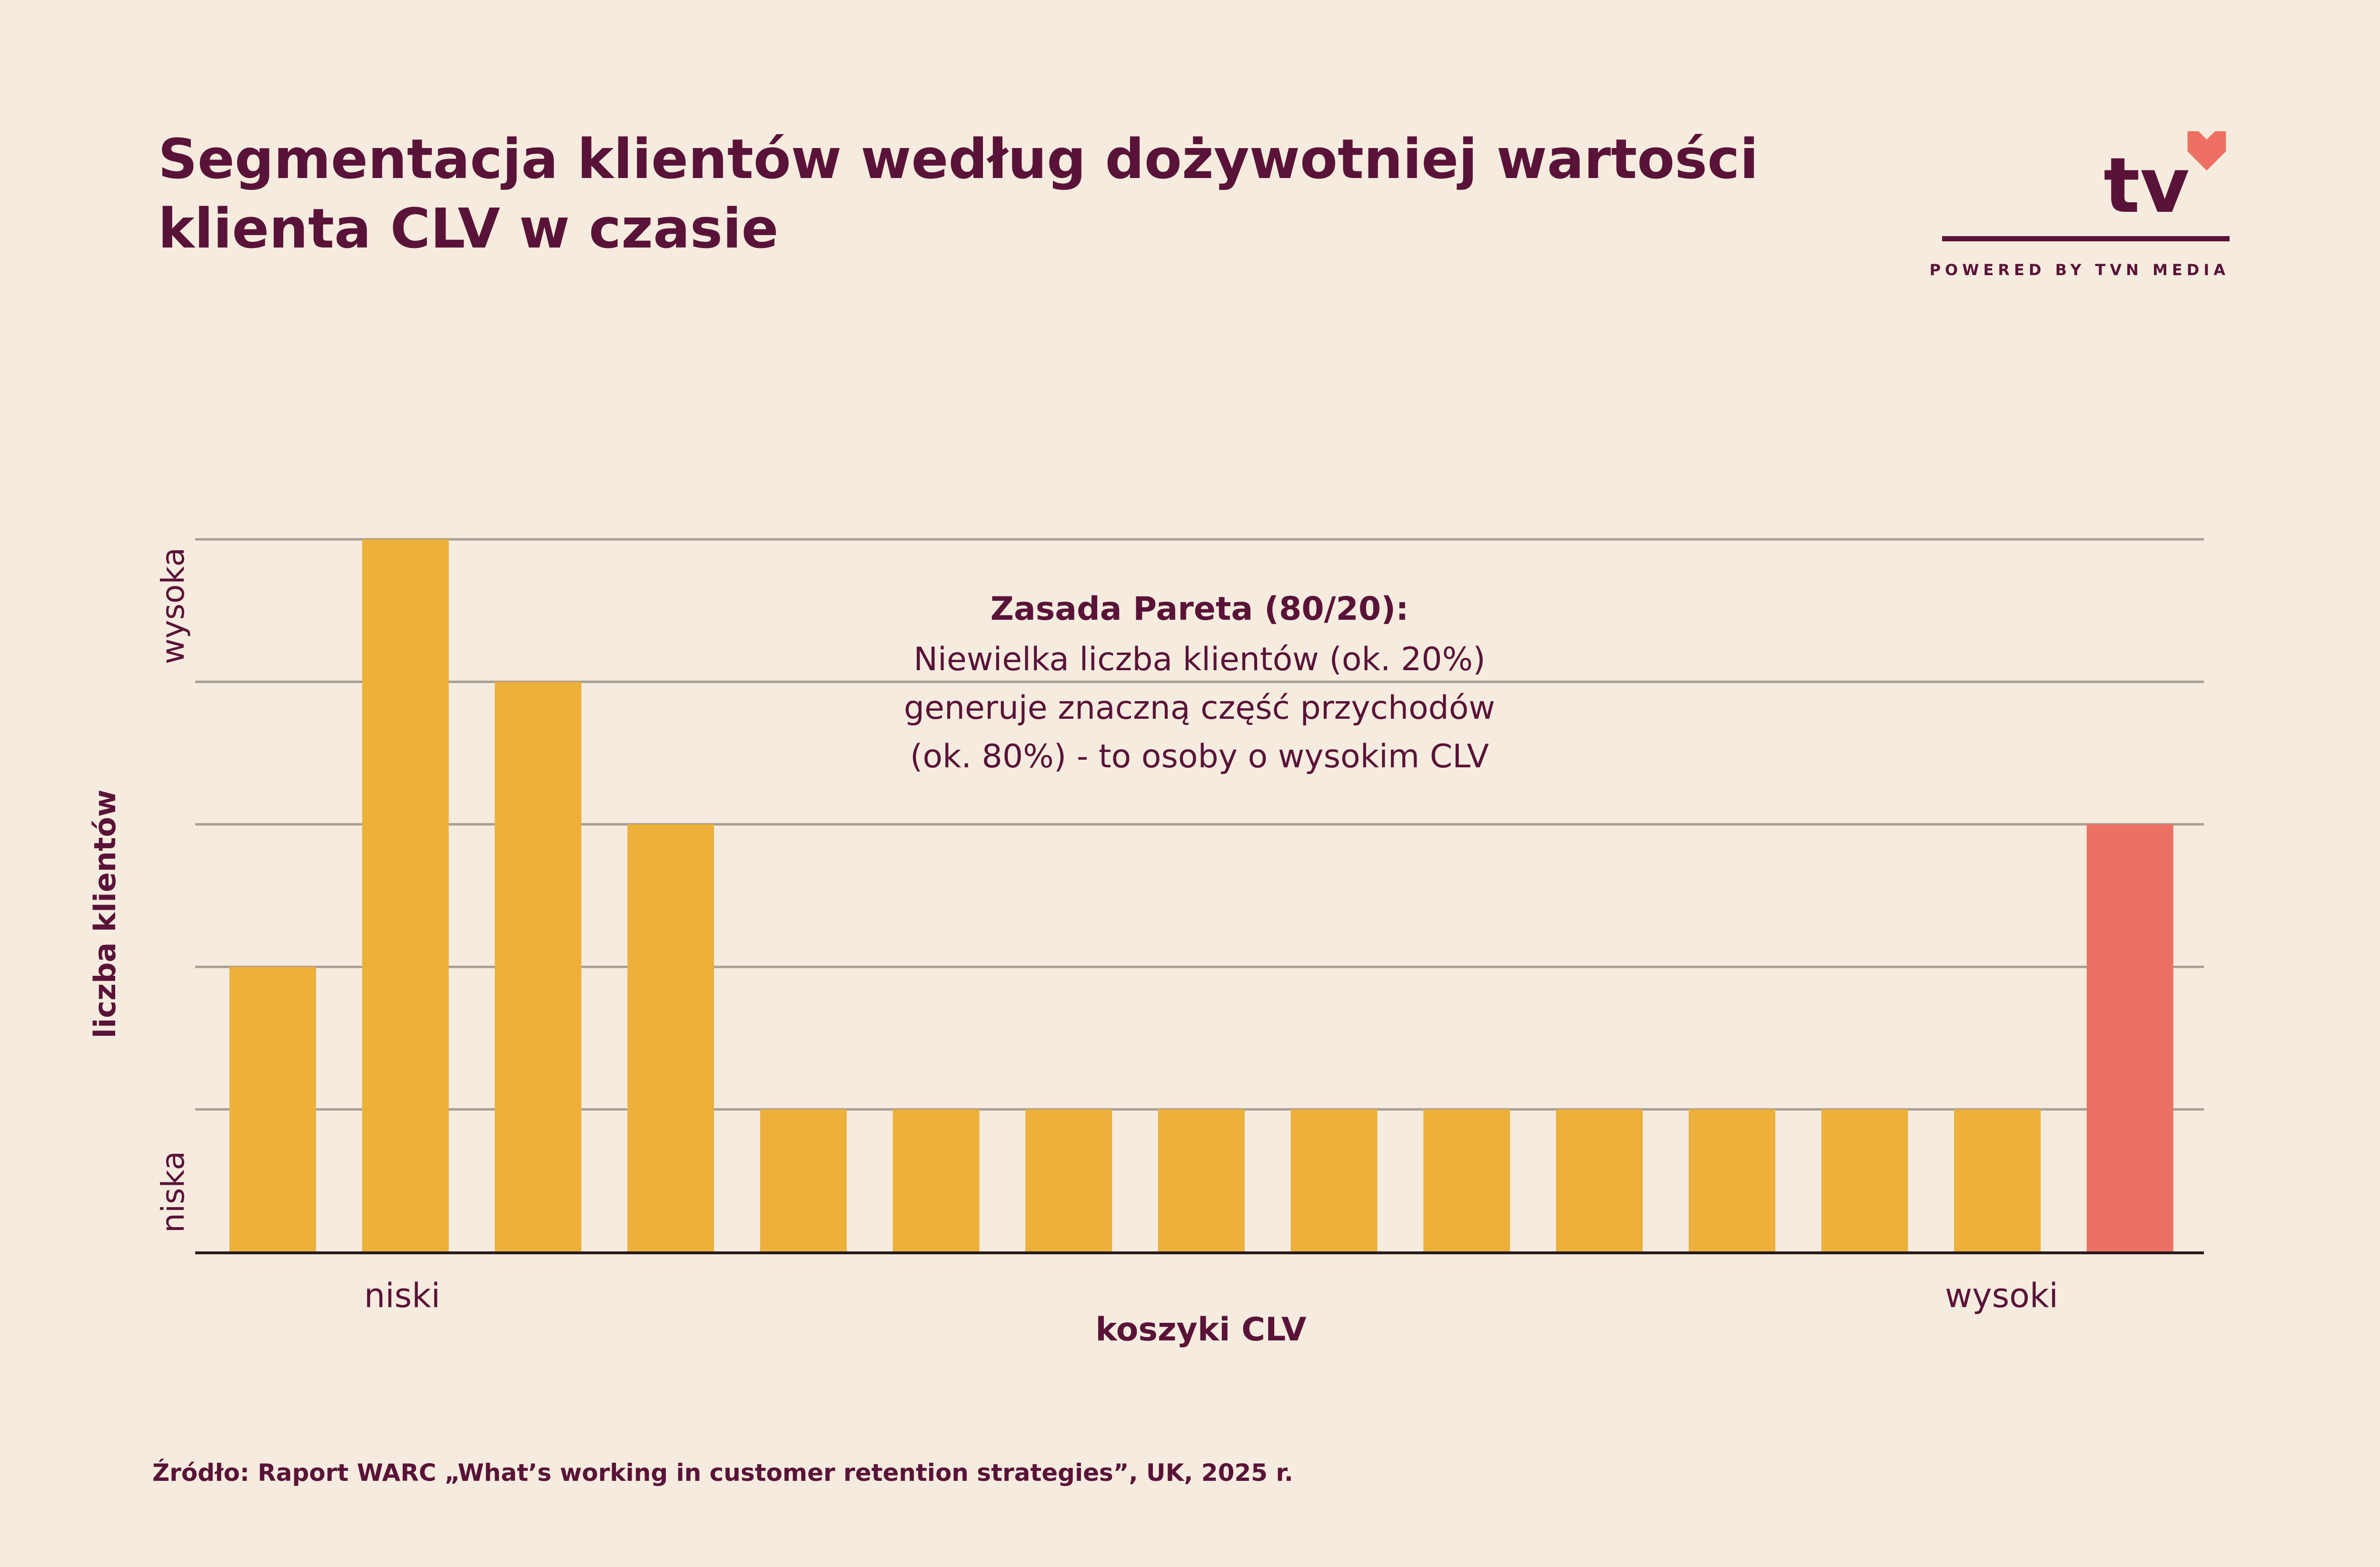  What do you see at coordinates (173, 605) in the screenshot?
I see `y-high-label: wysoka` at bounding box center [173, 605].